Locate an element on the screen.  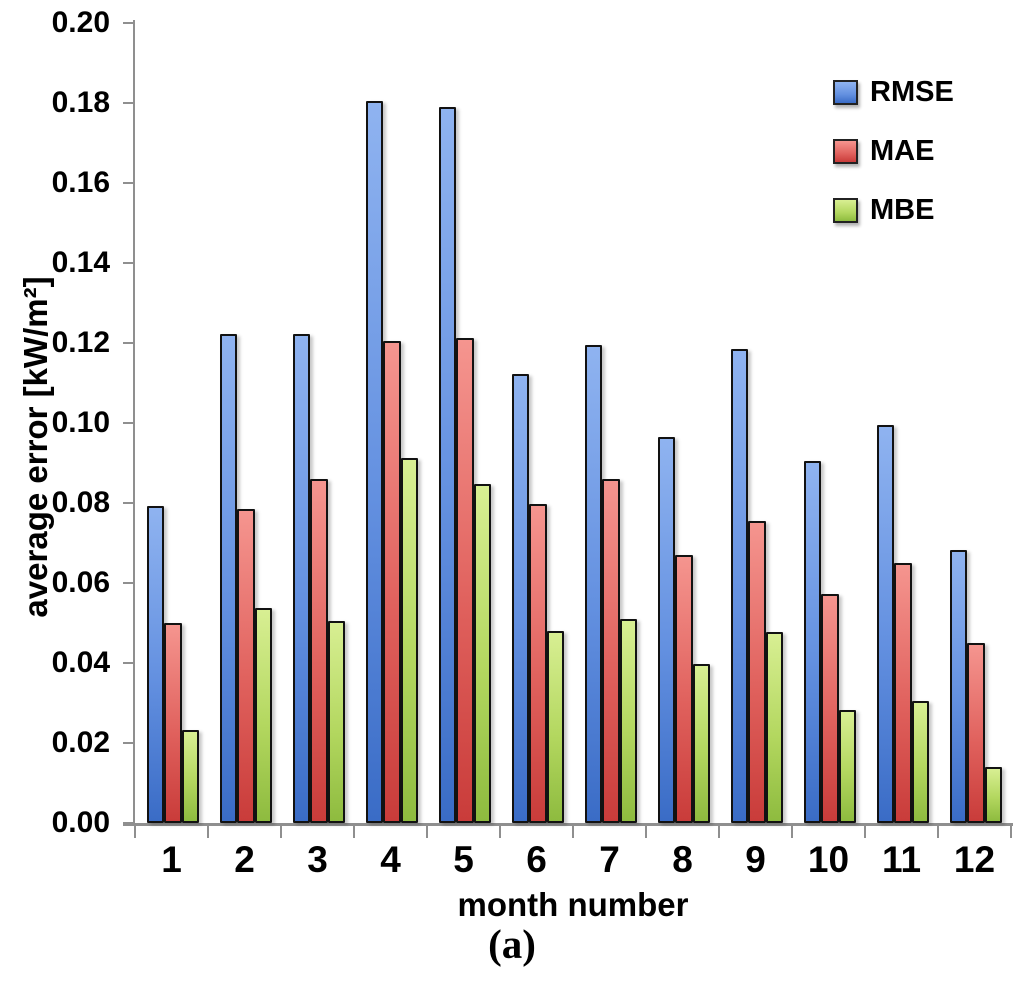
x-tick-label: 6 is located at coordinates (536, 859).